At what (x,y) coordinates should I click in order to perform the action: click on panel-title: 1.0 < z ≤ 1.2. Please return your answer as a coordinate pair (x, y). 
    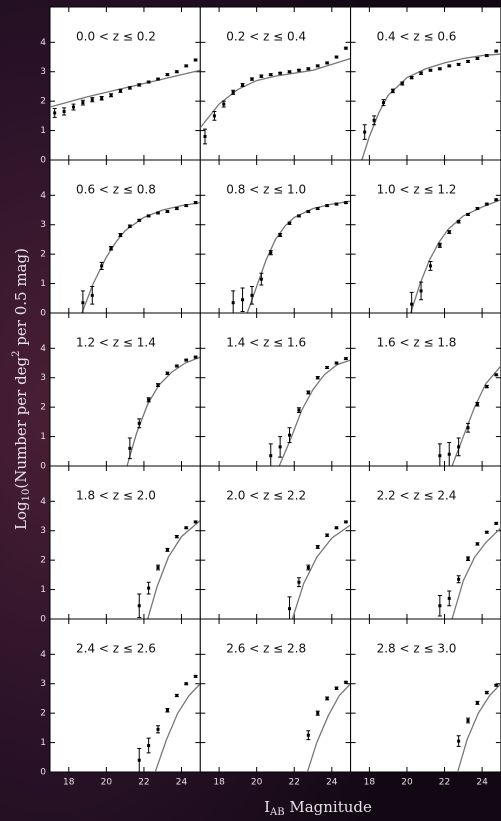
    Looking at the image, I should click on (417, 190).